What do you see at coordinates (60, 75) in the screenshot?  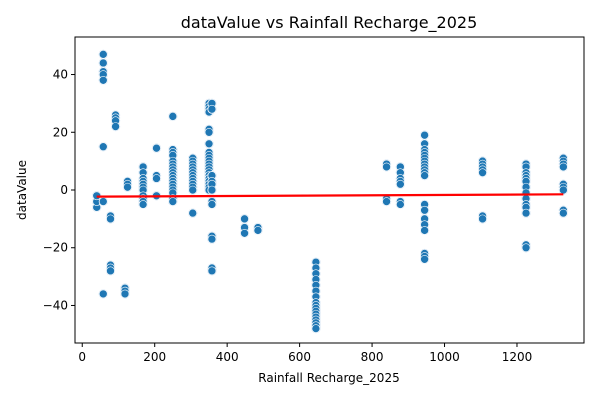 I see `y-tick-label: 40` at bounding box center [60, 75].